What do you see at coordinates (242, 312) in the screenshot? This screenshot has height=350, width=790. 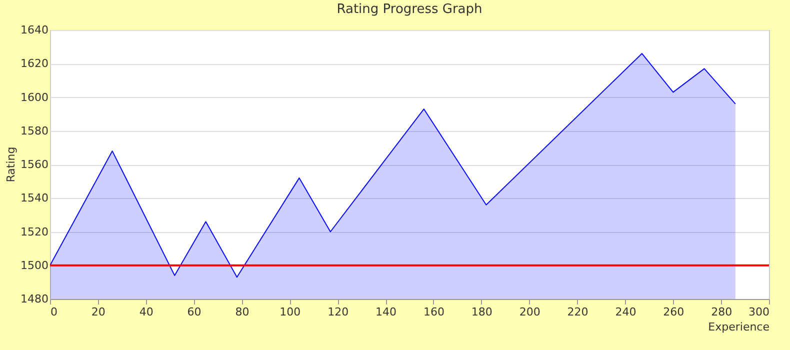 I see `x-tick-label: 80` at bounding box center [242, 312].